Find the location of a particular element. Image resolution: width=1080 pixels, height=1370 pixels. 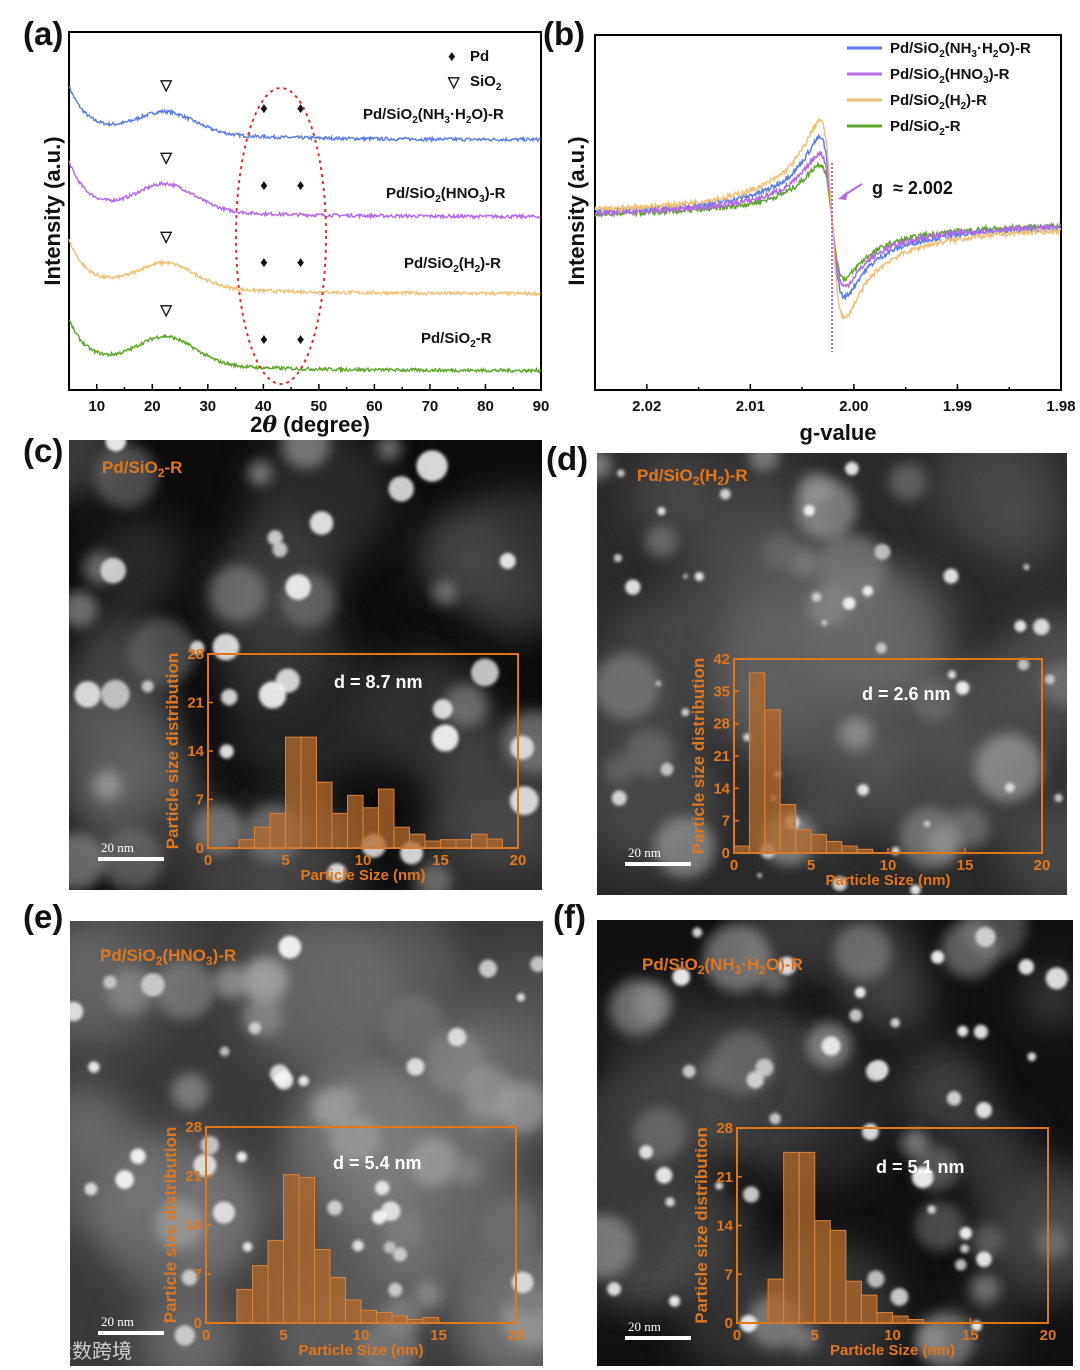

mean-diameter-label: d = 2.6 nm is located at coordinates (906, 694).